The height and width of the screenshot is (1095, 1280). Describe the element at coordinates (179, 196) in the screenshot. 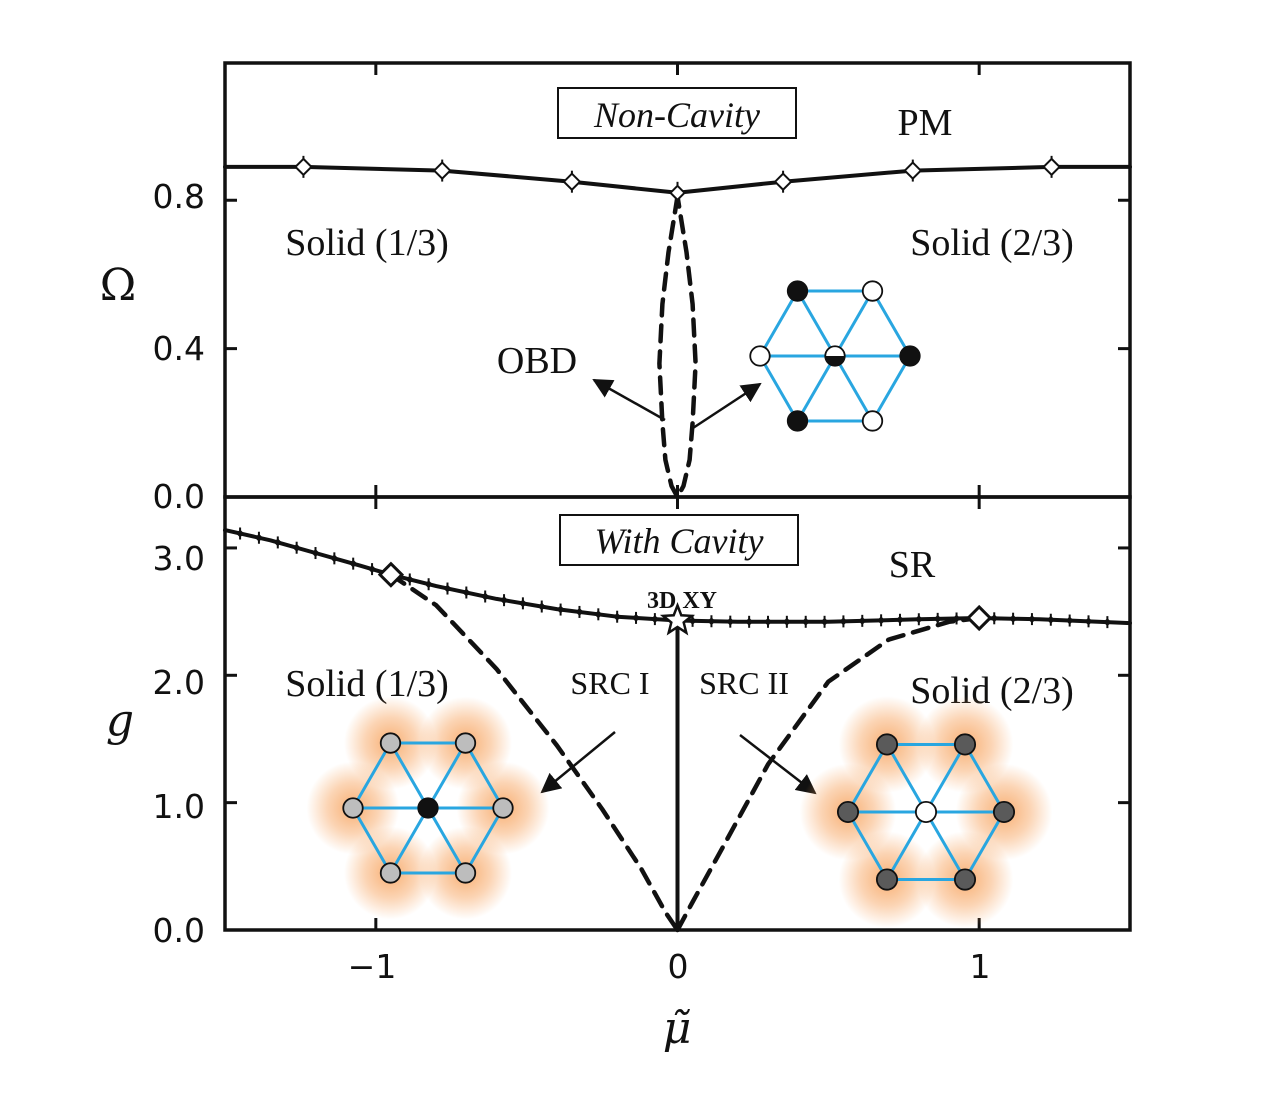

I see `top-ytick-label-2: 0.8` at that location.